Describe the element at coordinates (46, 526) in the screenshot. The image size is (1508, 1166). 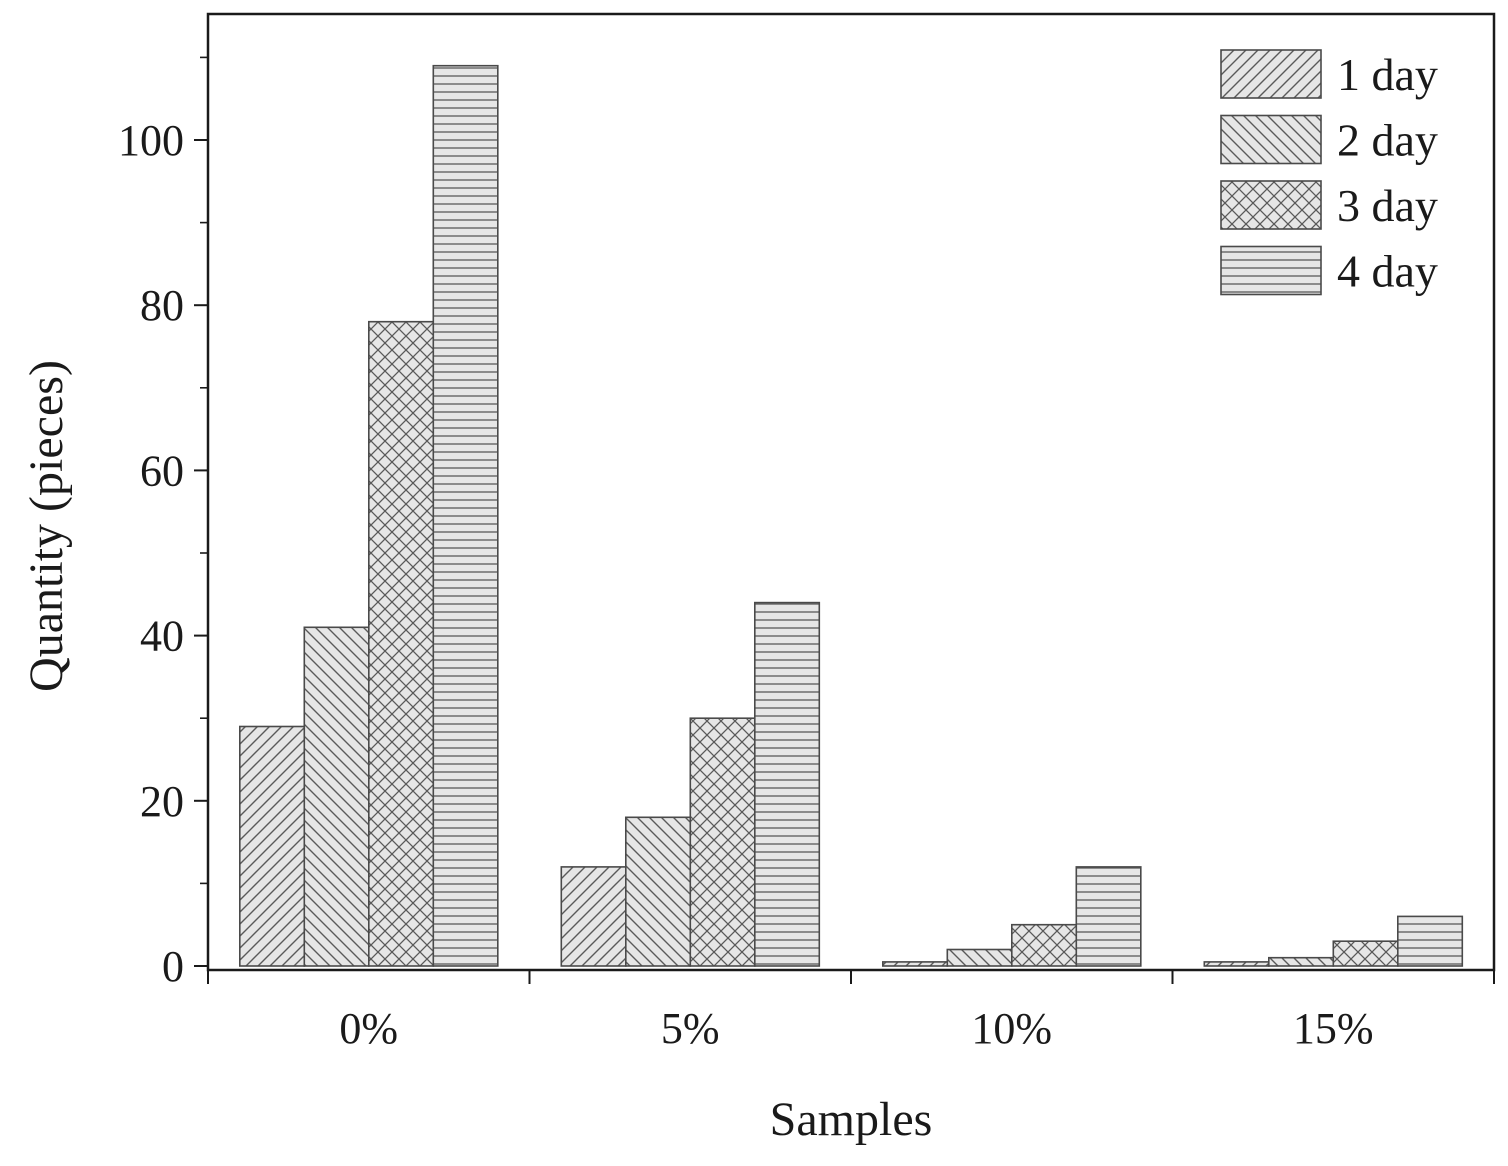
I see `y-axis-title: Quantity (pieces)` at that location.